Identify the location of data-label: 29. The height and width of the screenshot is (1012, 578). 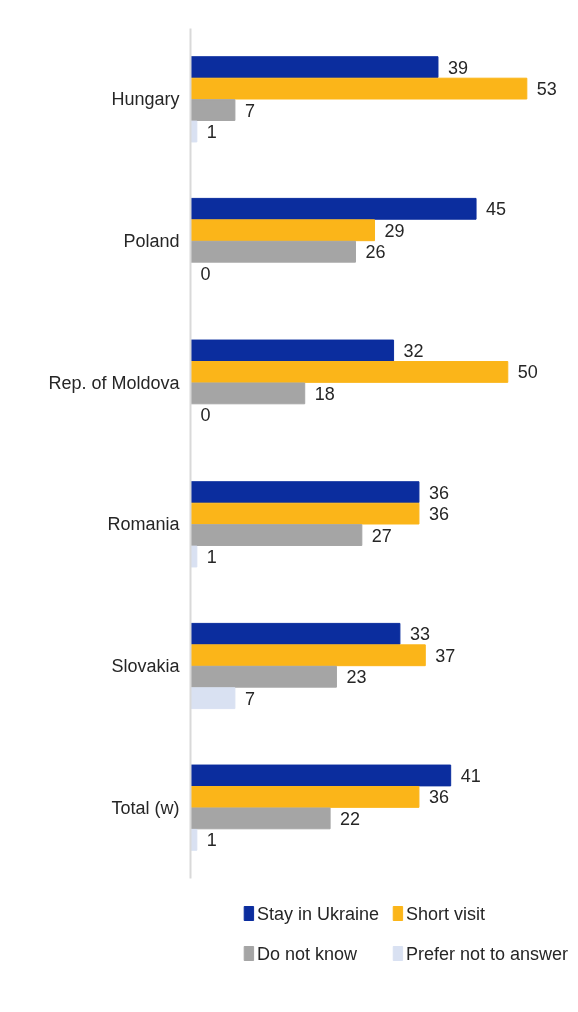
(394, 230).